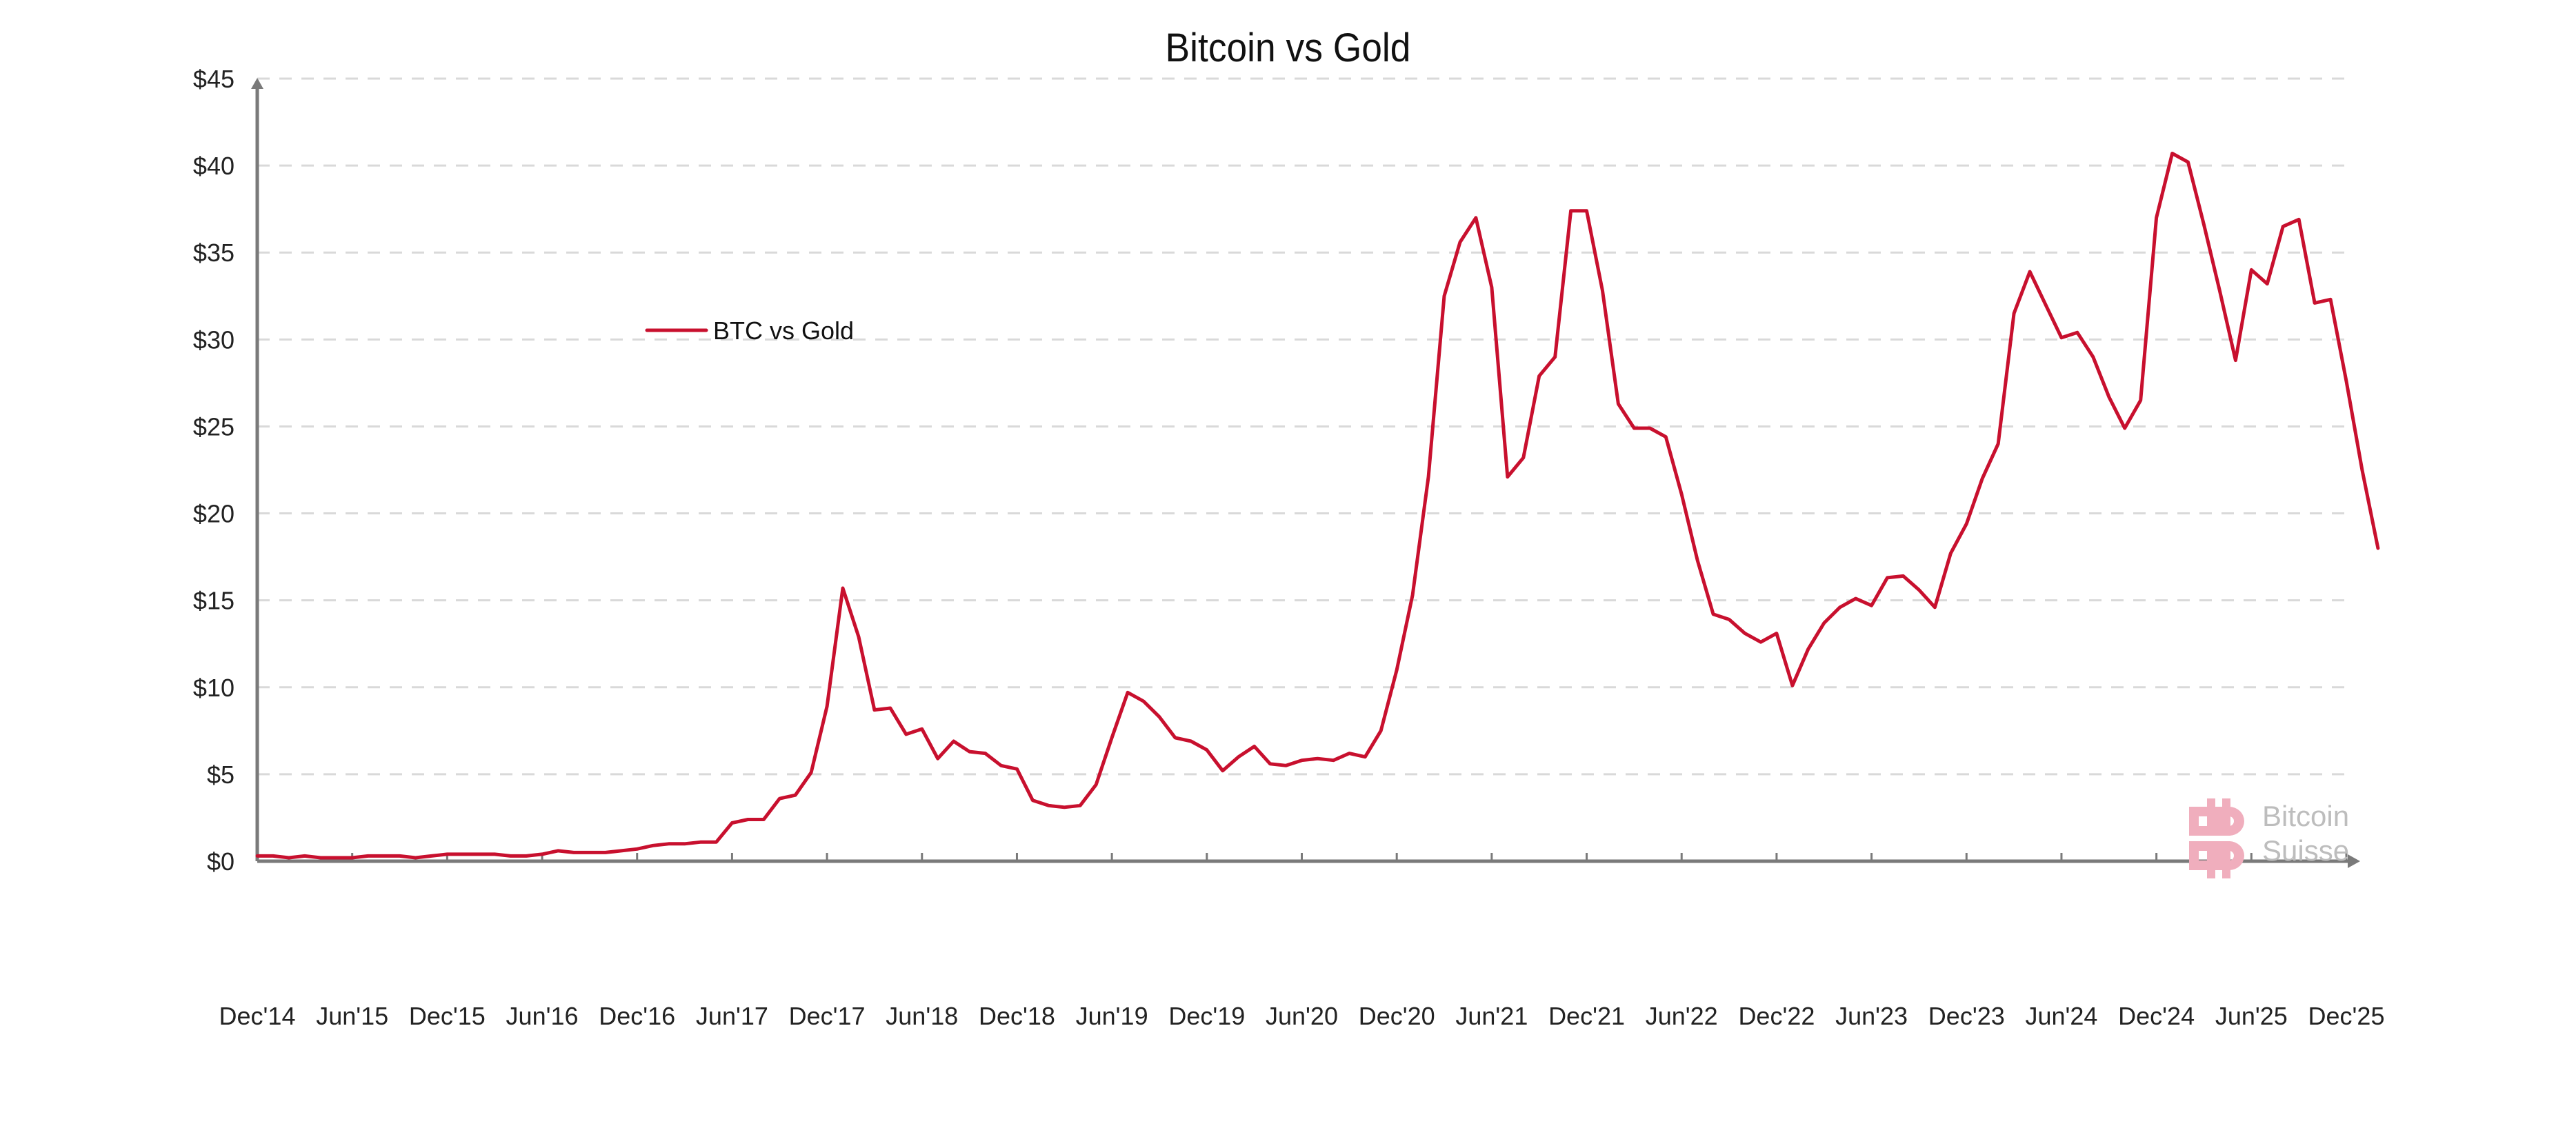 The width and height of the screenshot is (2576, 1137). Describe the element at coordinates (257, 1016) in the screenshot. I see `x-tick-label: Dec'14` at that location.